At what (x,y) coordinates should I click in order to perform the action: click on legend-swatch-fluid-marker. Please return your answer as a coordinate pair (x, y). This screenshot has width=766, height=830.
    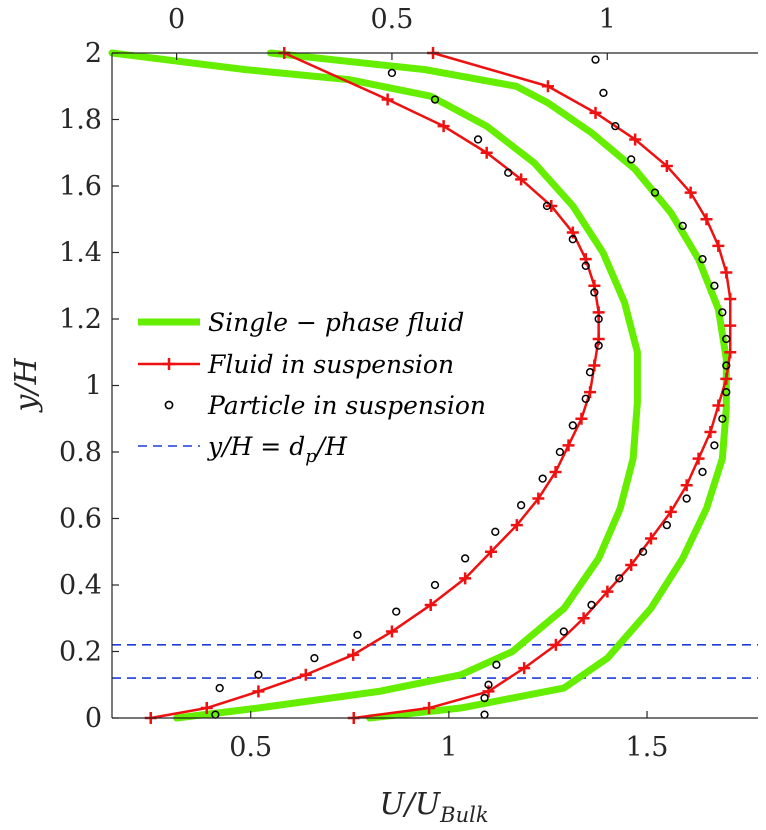
    Looking at the image, I should click on (169, 364).